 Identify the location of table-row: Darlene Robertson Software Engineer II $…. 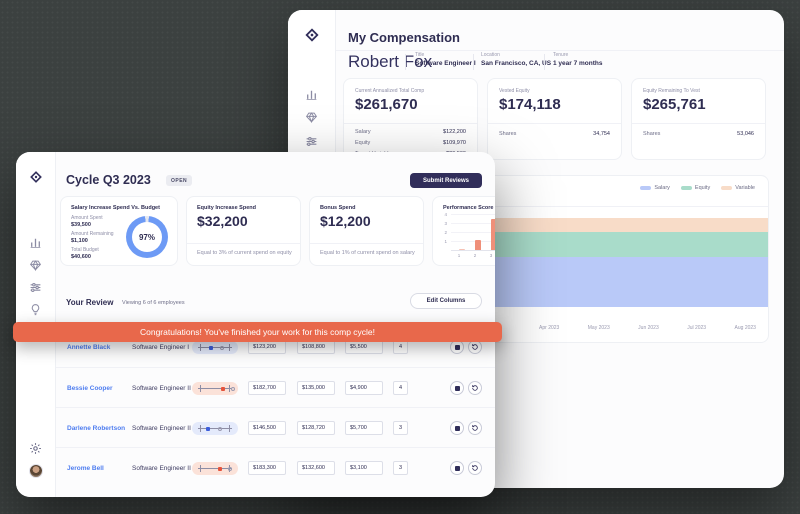
(275, 427).